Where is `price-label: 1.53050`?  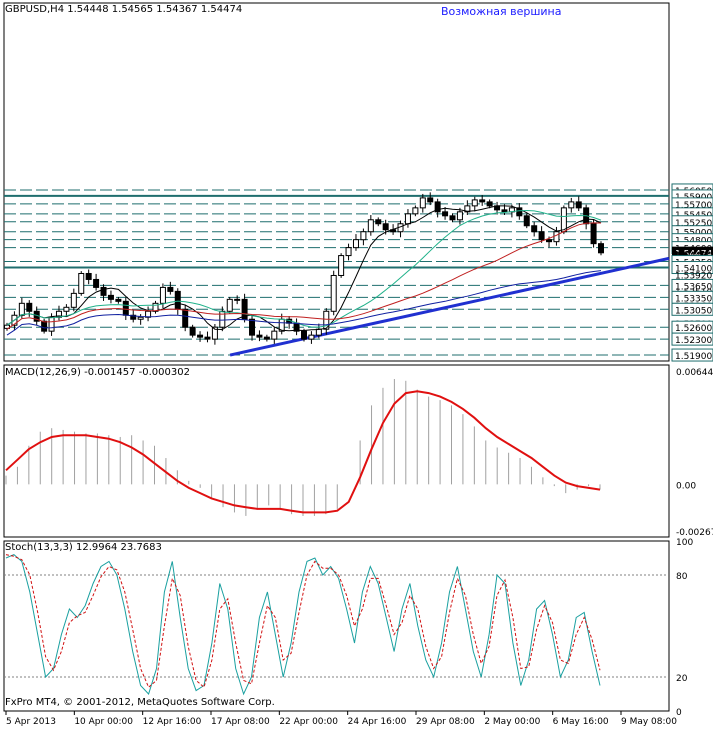 price-label: 1.53050 is located at coordinates (693, 311).